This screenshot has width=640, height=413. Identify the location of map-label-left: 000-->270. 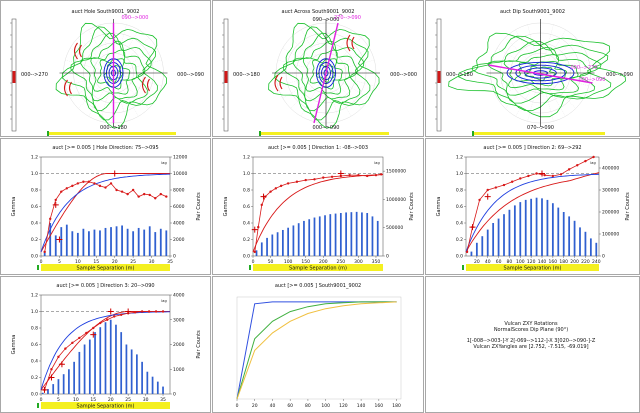
(34, 75).